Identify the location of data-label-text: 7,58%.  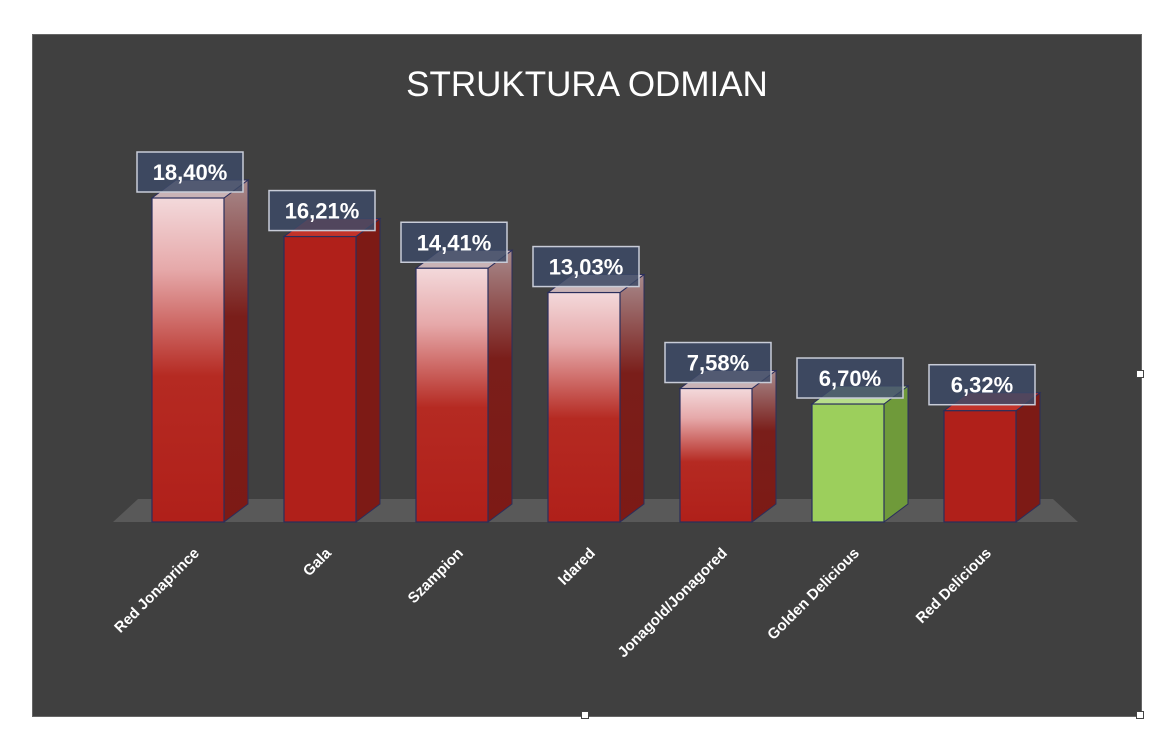
(718, 363).